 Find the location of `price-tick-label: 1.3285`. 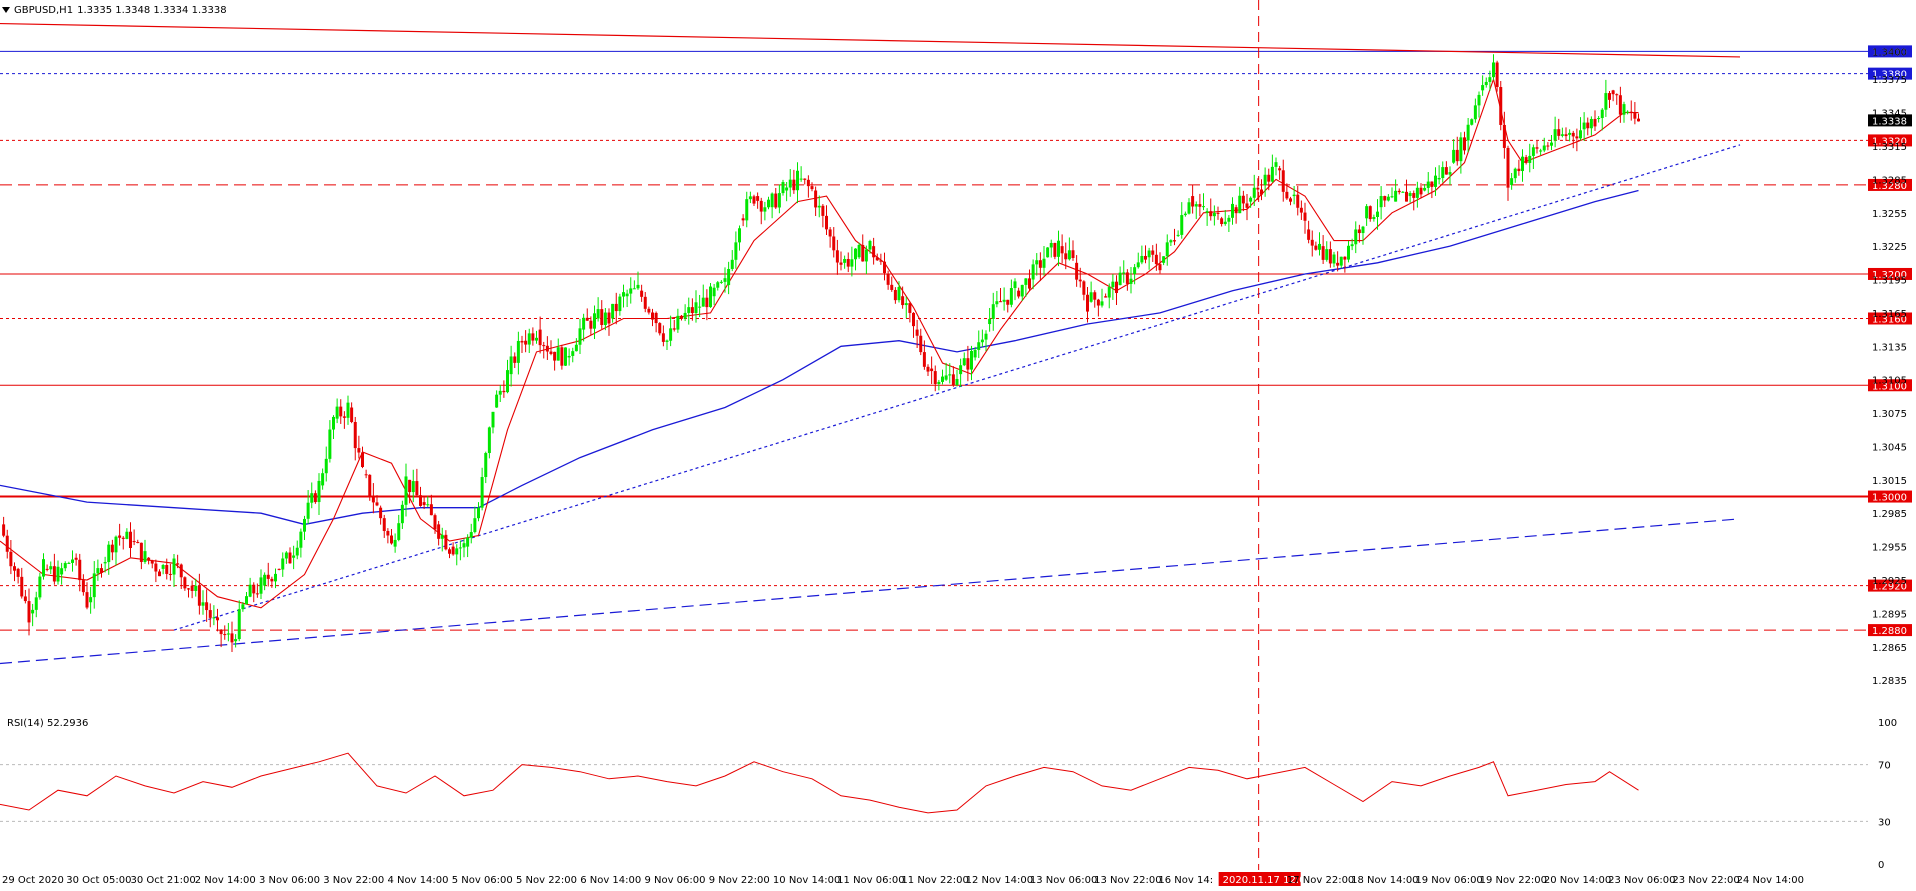

price-tick-label: 1.3285 is located at coordinates (1889, 180).